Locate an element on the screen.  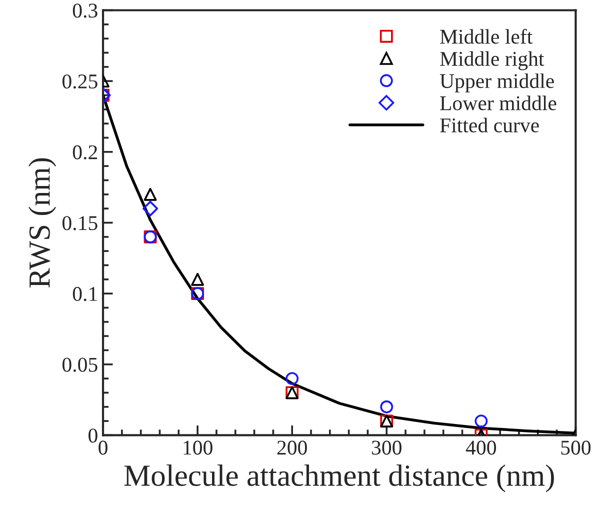
legend-label: Upper middle is located at coordinates (497, 82).